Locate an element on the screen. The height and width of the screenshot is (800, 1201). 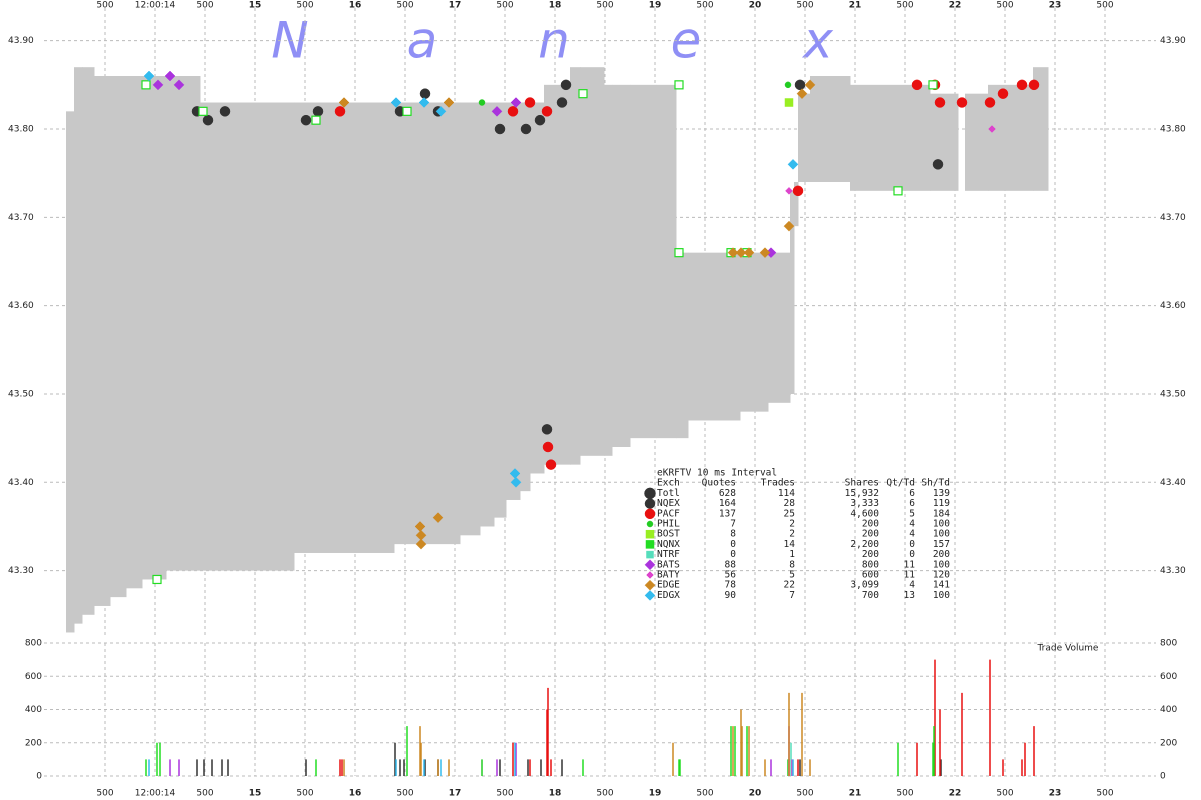
legend-cell: NQEX is located at coordinates (668, 503).